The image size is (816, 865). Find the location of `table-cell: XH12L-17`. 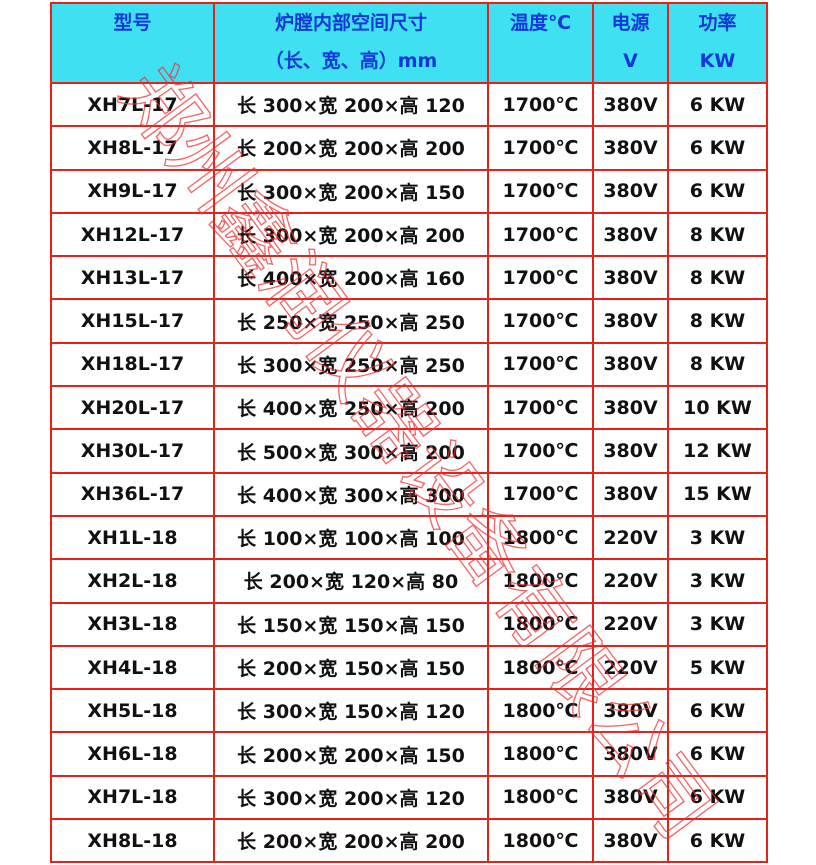

table-cell: XH12L-17 is located at coordinates (132, 234).